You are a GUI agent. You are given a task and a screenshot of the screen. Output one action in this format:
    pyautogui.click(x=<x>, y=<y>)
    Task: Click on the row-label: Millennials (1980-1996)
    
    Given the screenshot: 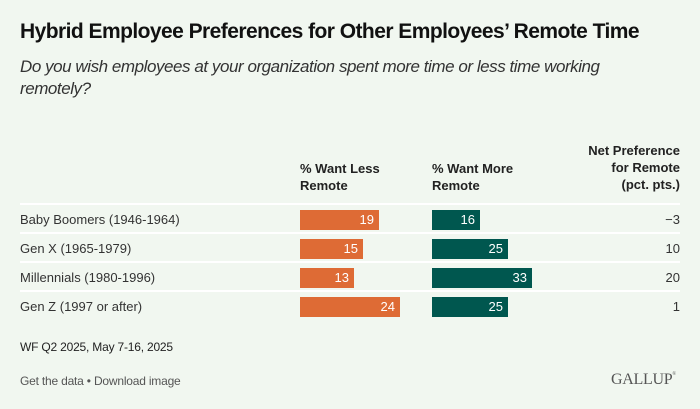 What is the action you would take?
    pyautogui.click(x=88, y=277)
    